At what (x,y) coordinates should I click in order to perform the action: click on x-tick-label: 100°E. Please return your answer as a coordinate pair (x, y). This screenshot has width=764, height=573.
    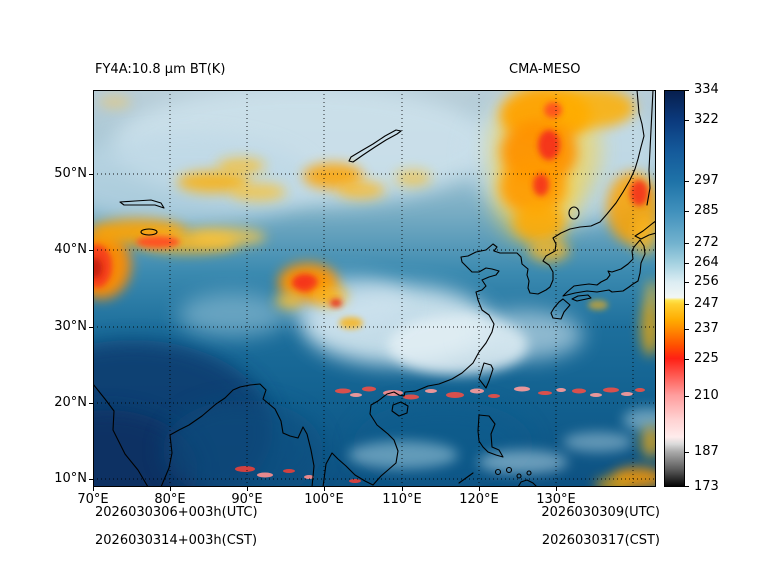
    Looking at the image, I should click on (324, 499).